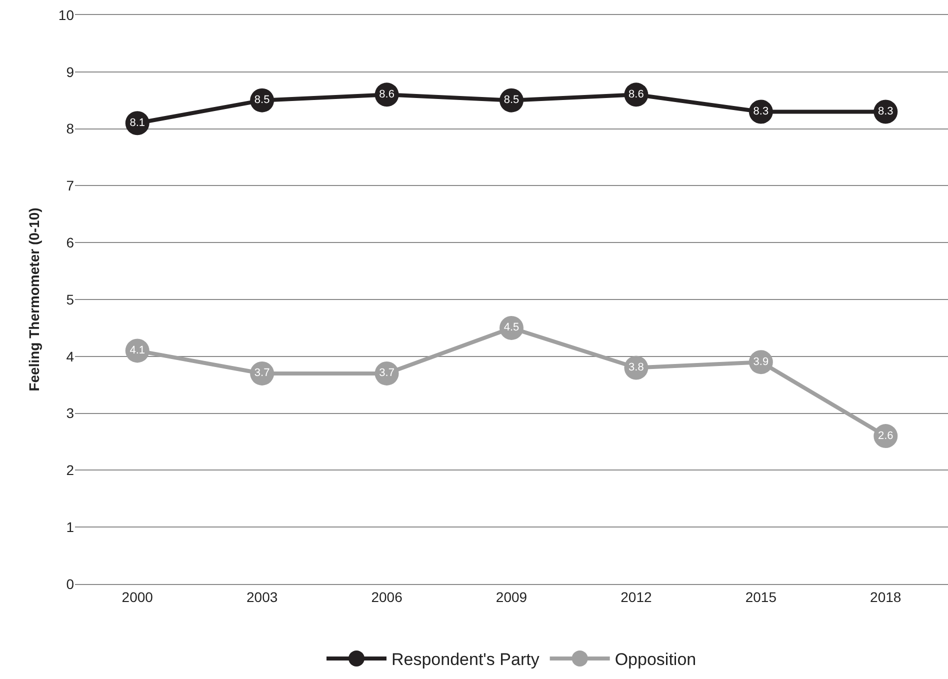  What do you see at coordinates (138, 350) in the screenshot?
I see `data-label: 4.1` at bounding box center [138, 350].